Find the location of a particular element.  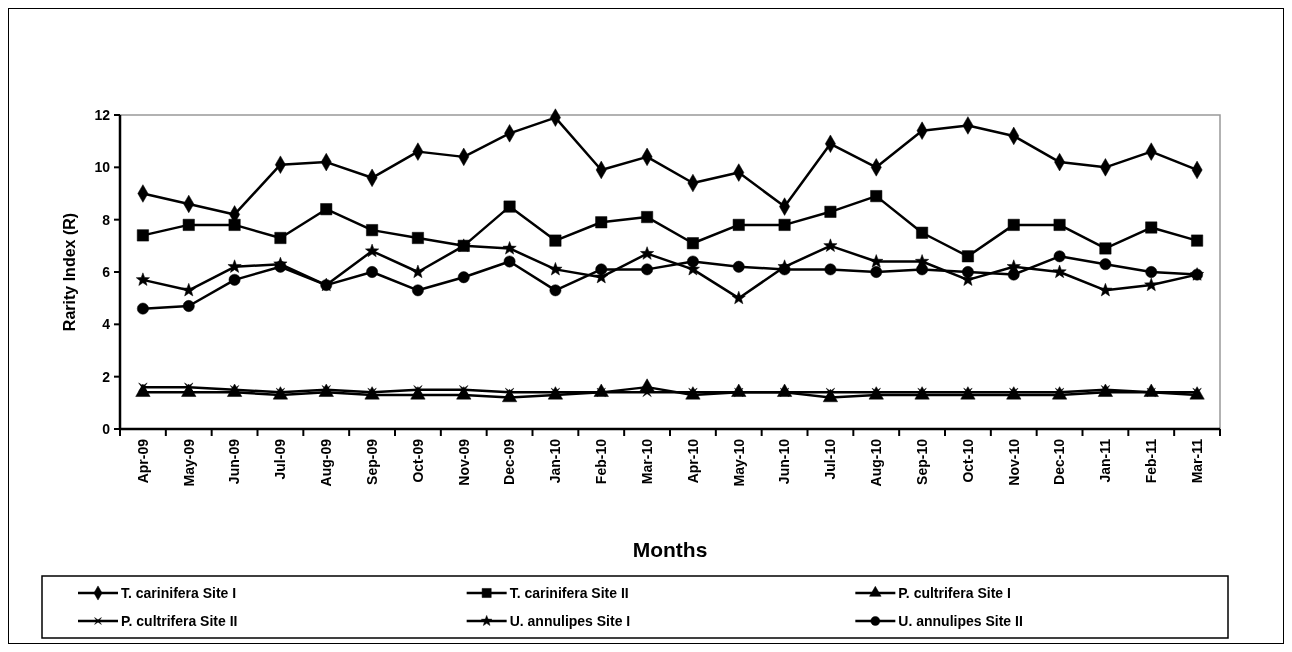

x-tick-label: Dec-09 is located at coordinates (509, 461).